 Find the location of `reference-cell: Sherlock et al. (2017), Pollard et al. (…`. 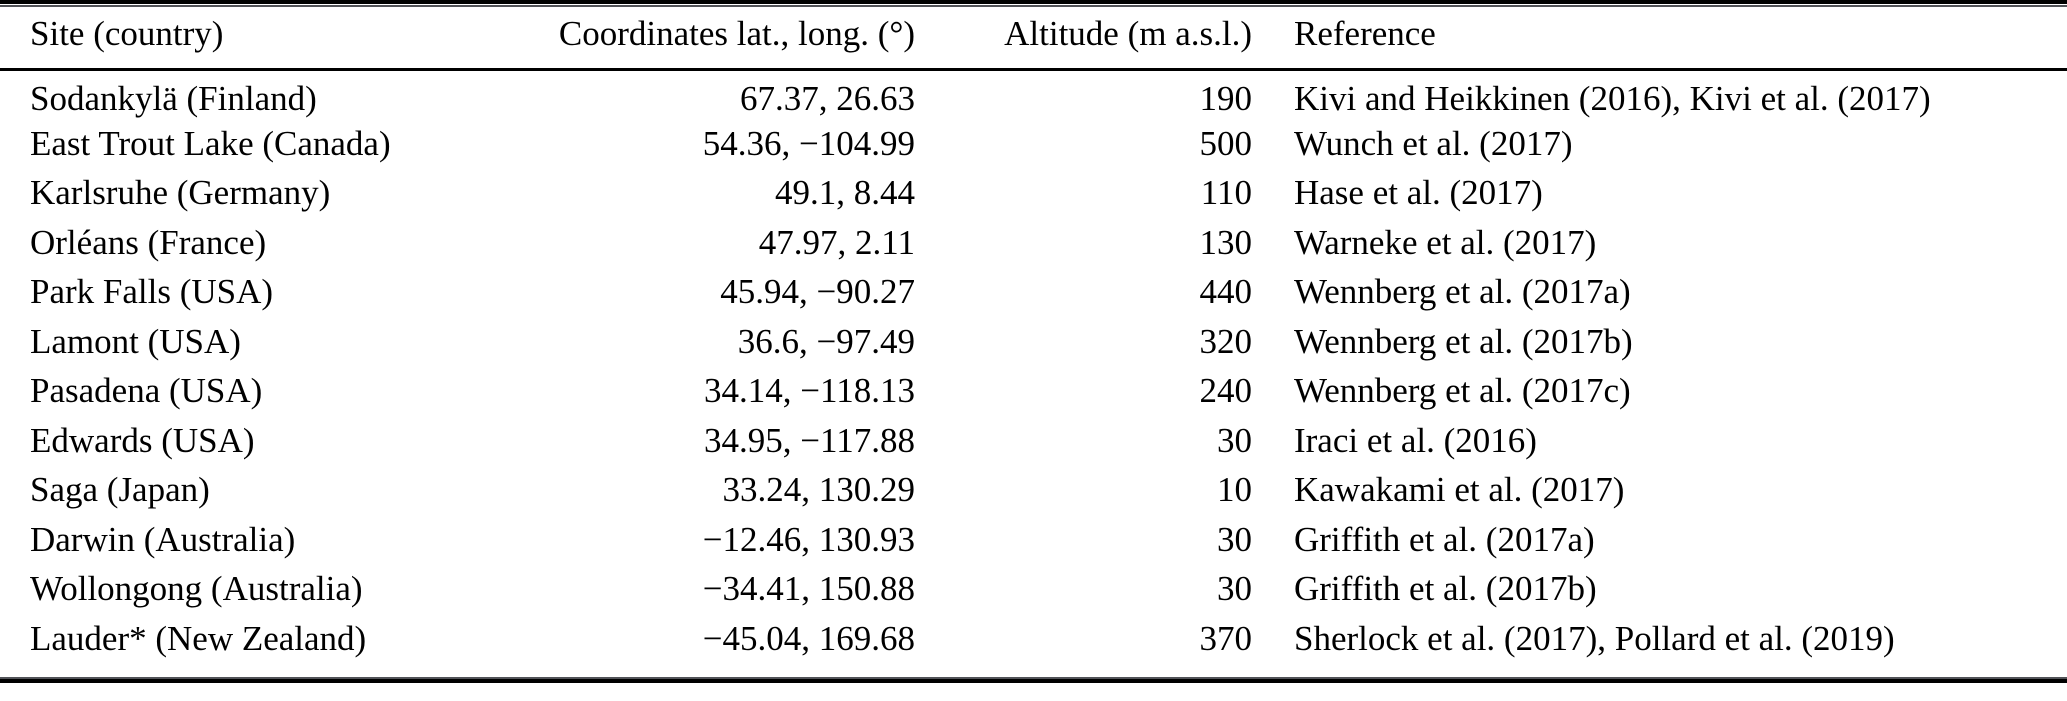

reference-cell: Sherlock et al. (2017), Pollard et al. (… is located at coordinates (1594, 638).